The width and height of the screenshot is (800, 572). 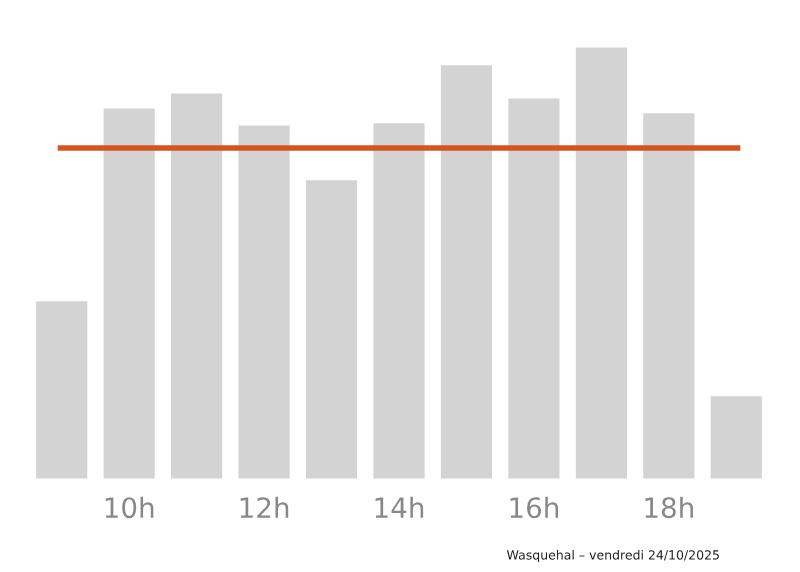 What do you see at coordinates (669, 507) in the screenshot?
I see `x-tick-label: 18h` at bounding box center [669, 507].